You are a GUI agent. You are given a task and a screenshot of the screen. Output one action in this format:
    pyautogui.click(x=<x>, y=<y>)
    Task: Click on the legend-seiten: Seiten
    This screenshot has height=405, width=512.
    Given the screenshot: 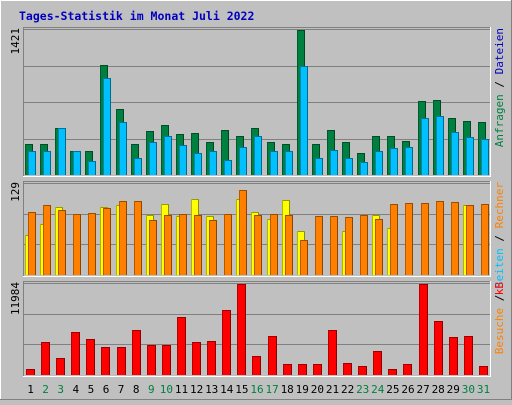 What is the action you would take?
    pyautogui.click(x=499, y=268)
    